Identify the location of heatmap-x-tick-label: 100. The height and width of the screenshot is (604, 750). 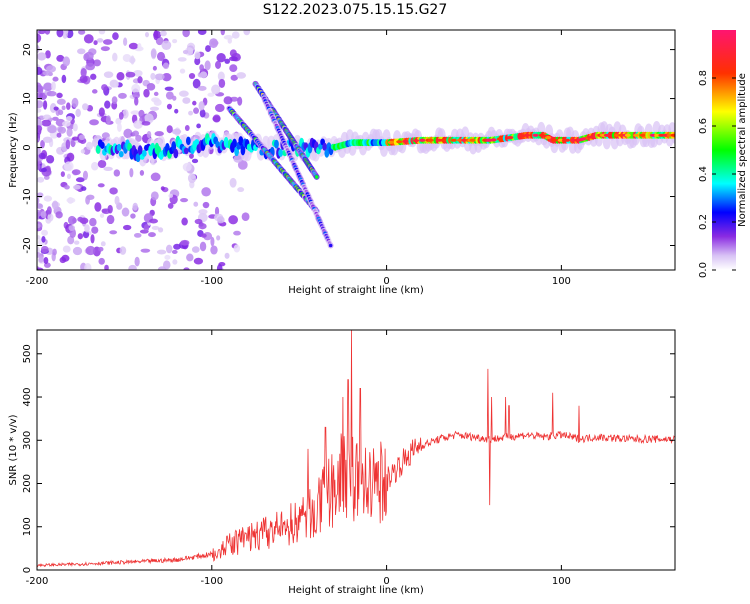
(561, 281).